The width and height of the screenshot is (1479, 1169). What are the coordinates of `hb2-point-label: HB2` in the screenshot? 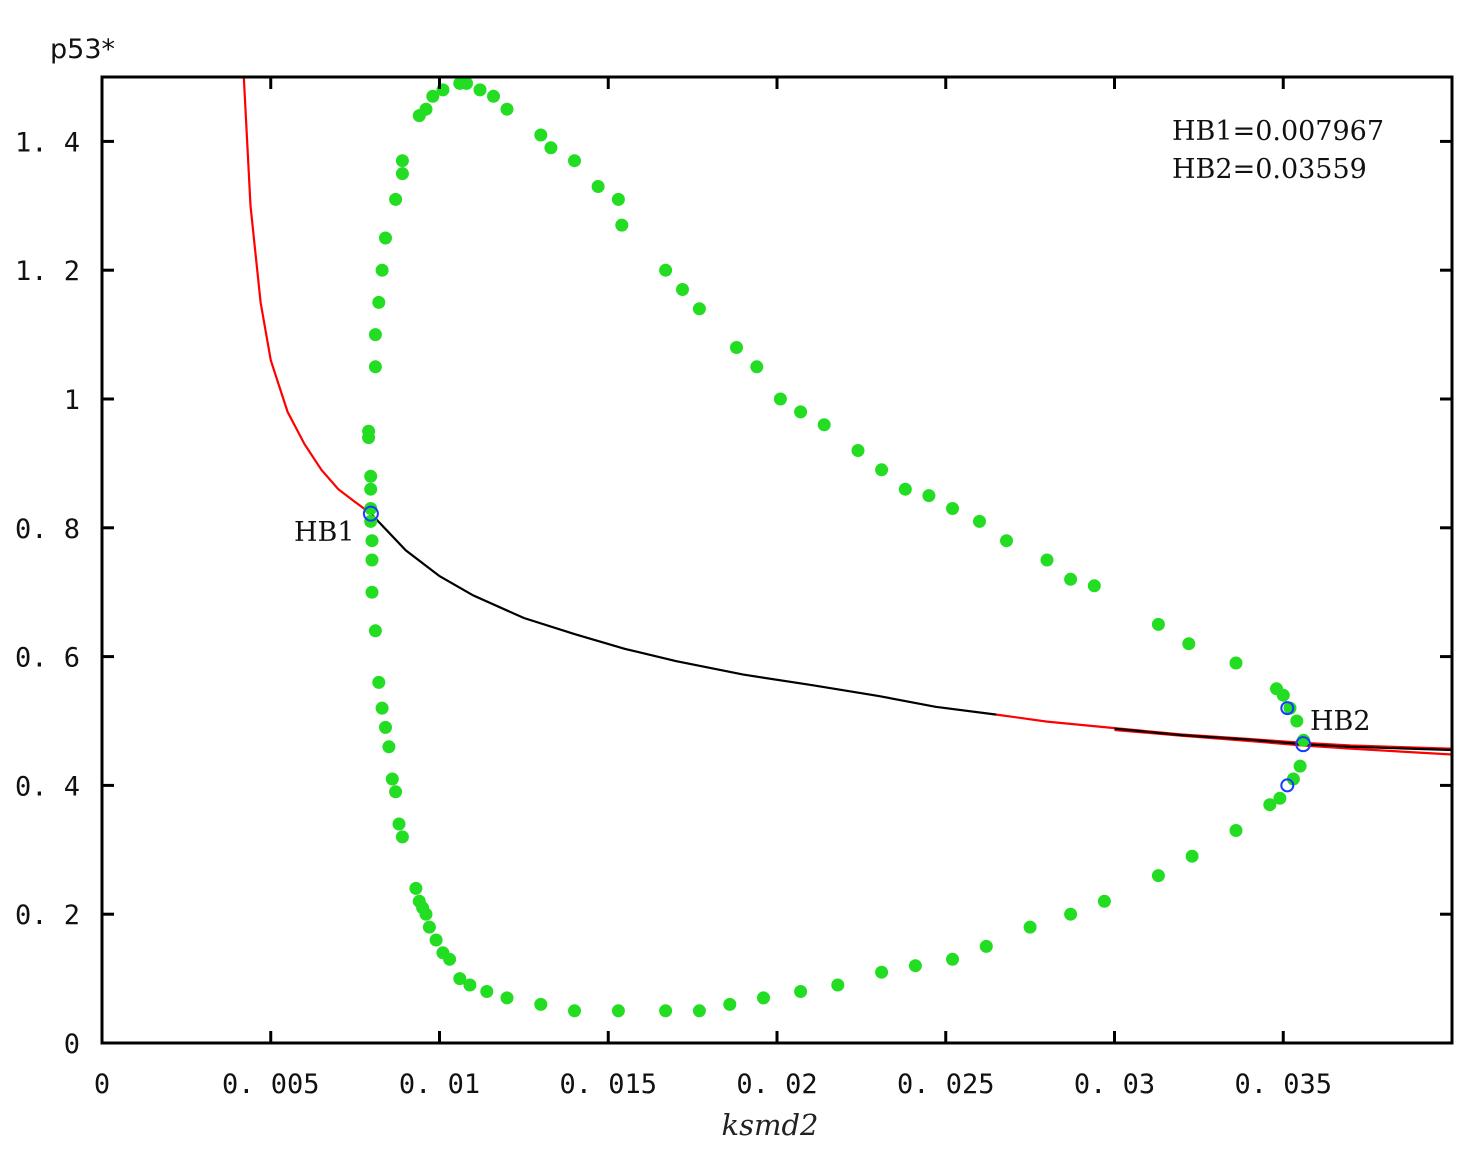 It's located at (1340, 721).